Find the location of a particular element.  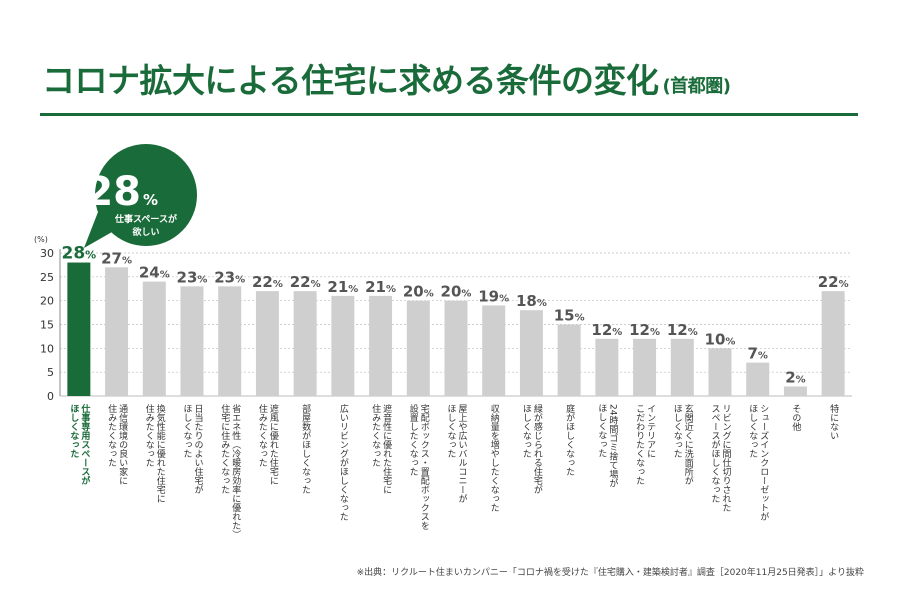

callout-tail is located at coordinates (98, 230).